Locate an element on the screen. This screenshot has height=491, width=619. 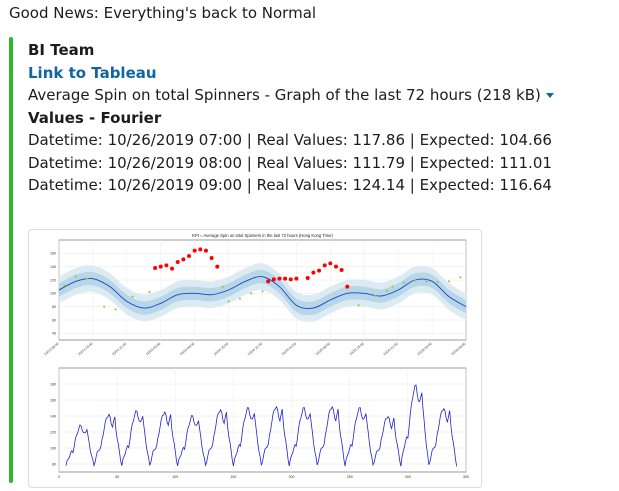
x-tick-label: 100 is located at coordinates (175, 477).